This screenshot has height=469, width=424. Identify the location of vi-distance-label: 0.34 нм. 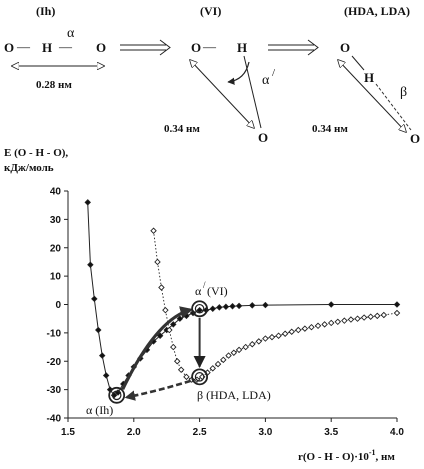
(182, 129).